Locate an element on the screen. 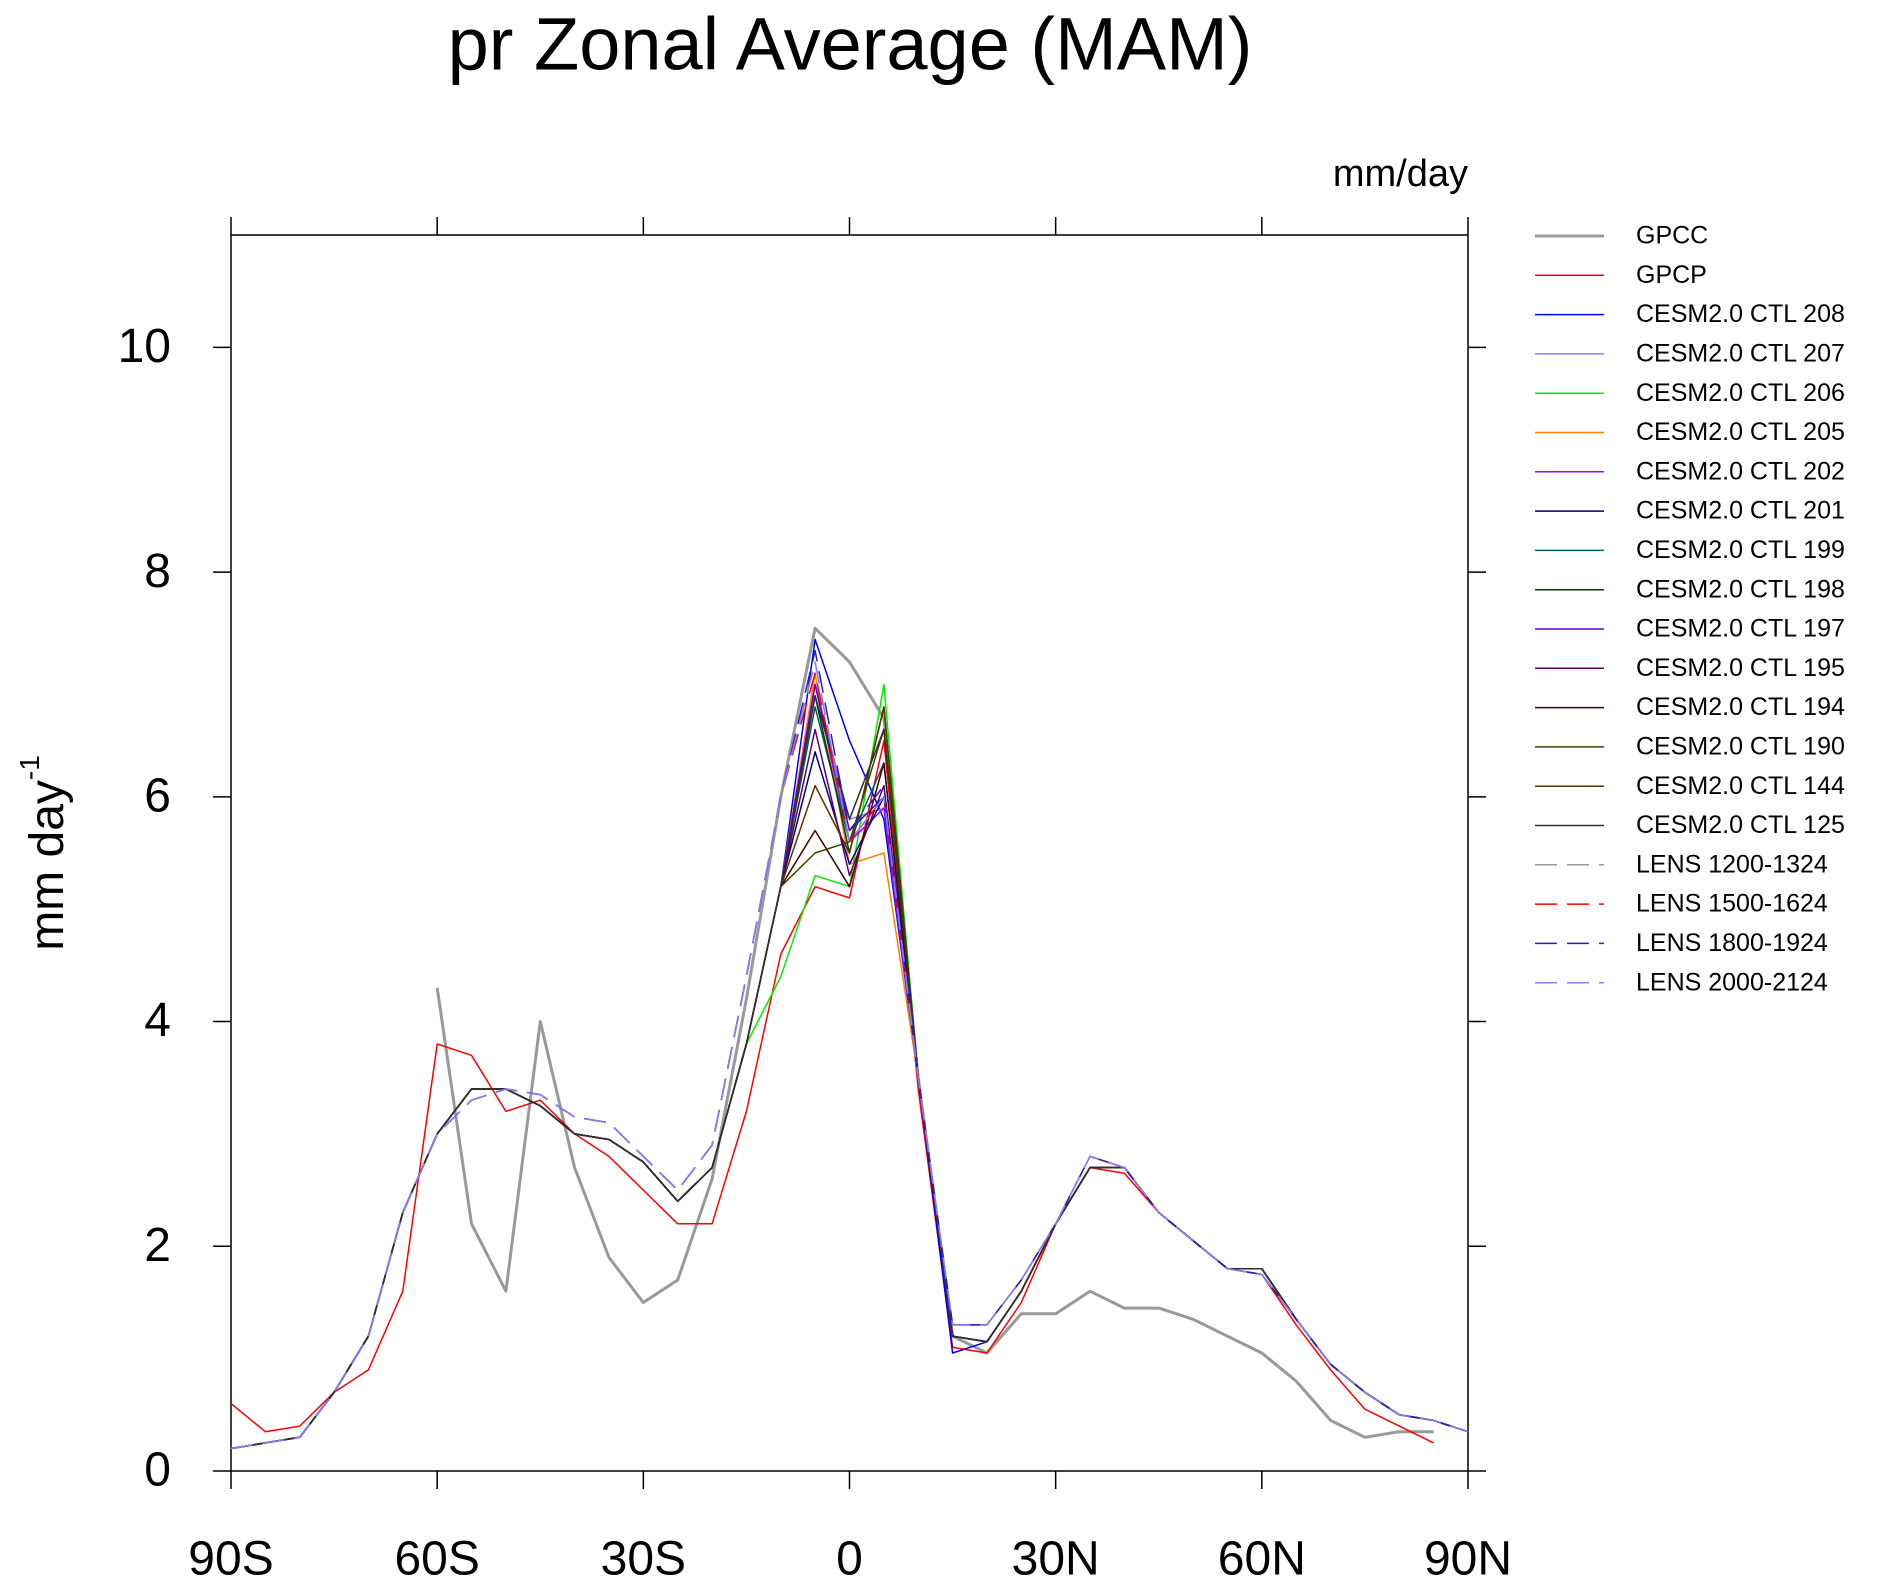  chart-title: pr Zonal Average (MAM) is located at coordinates (850, 44).